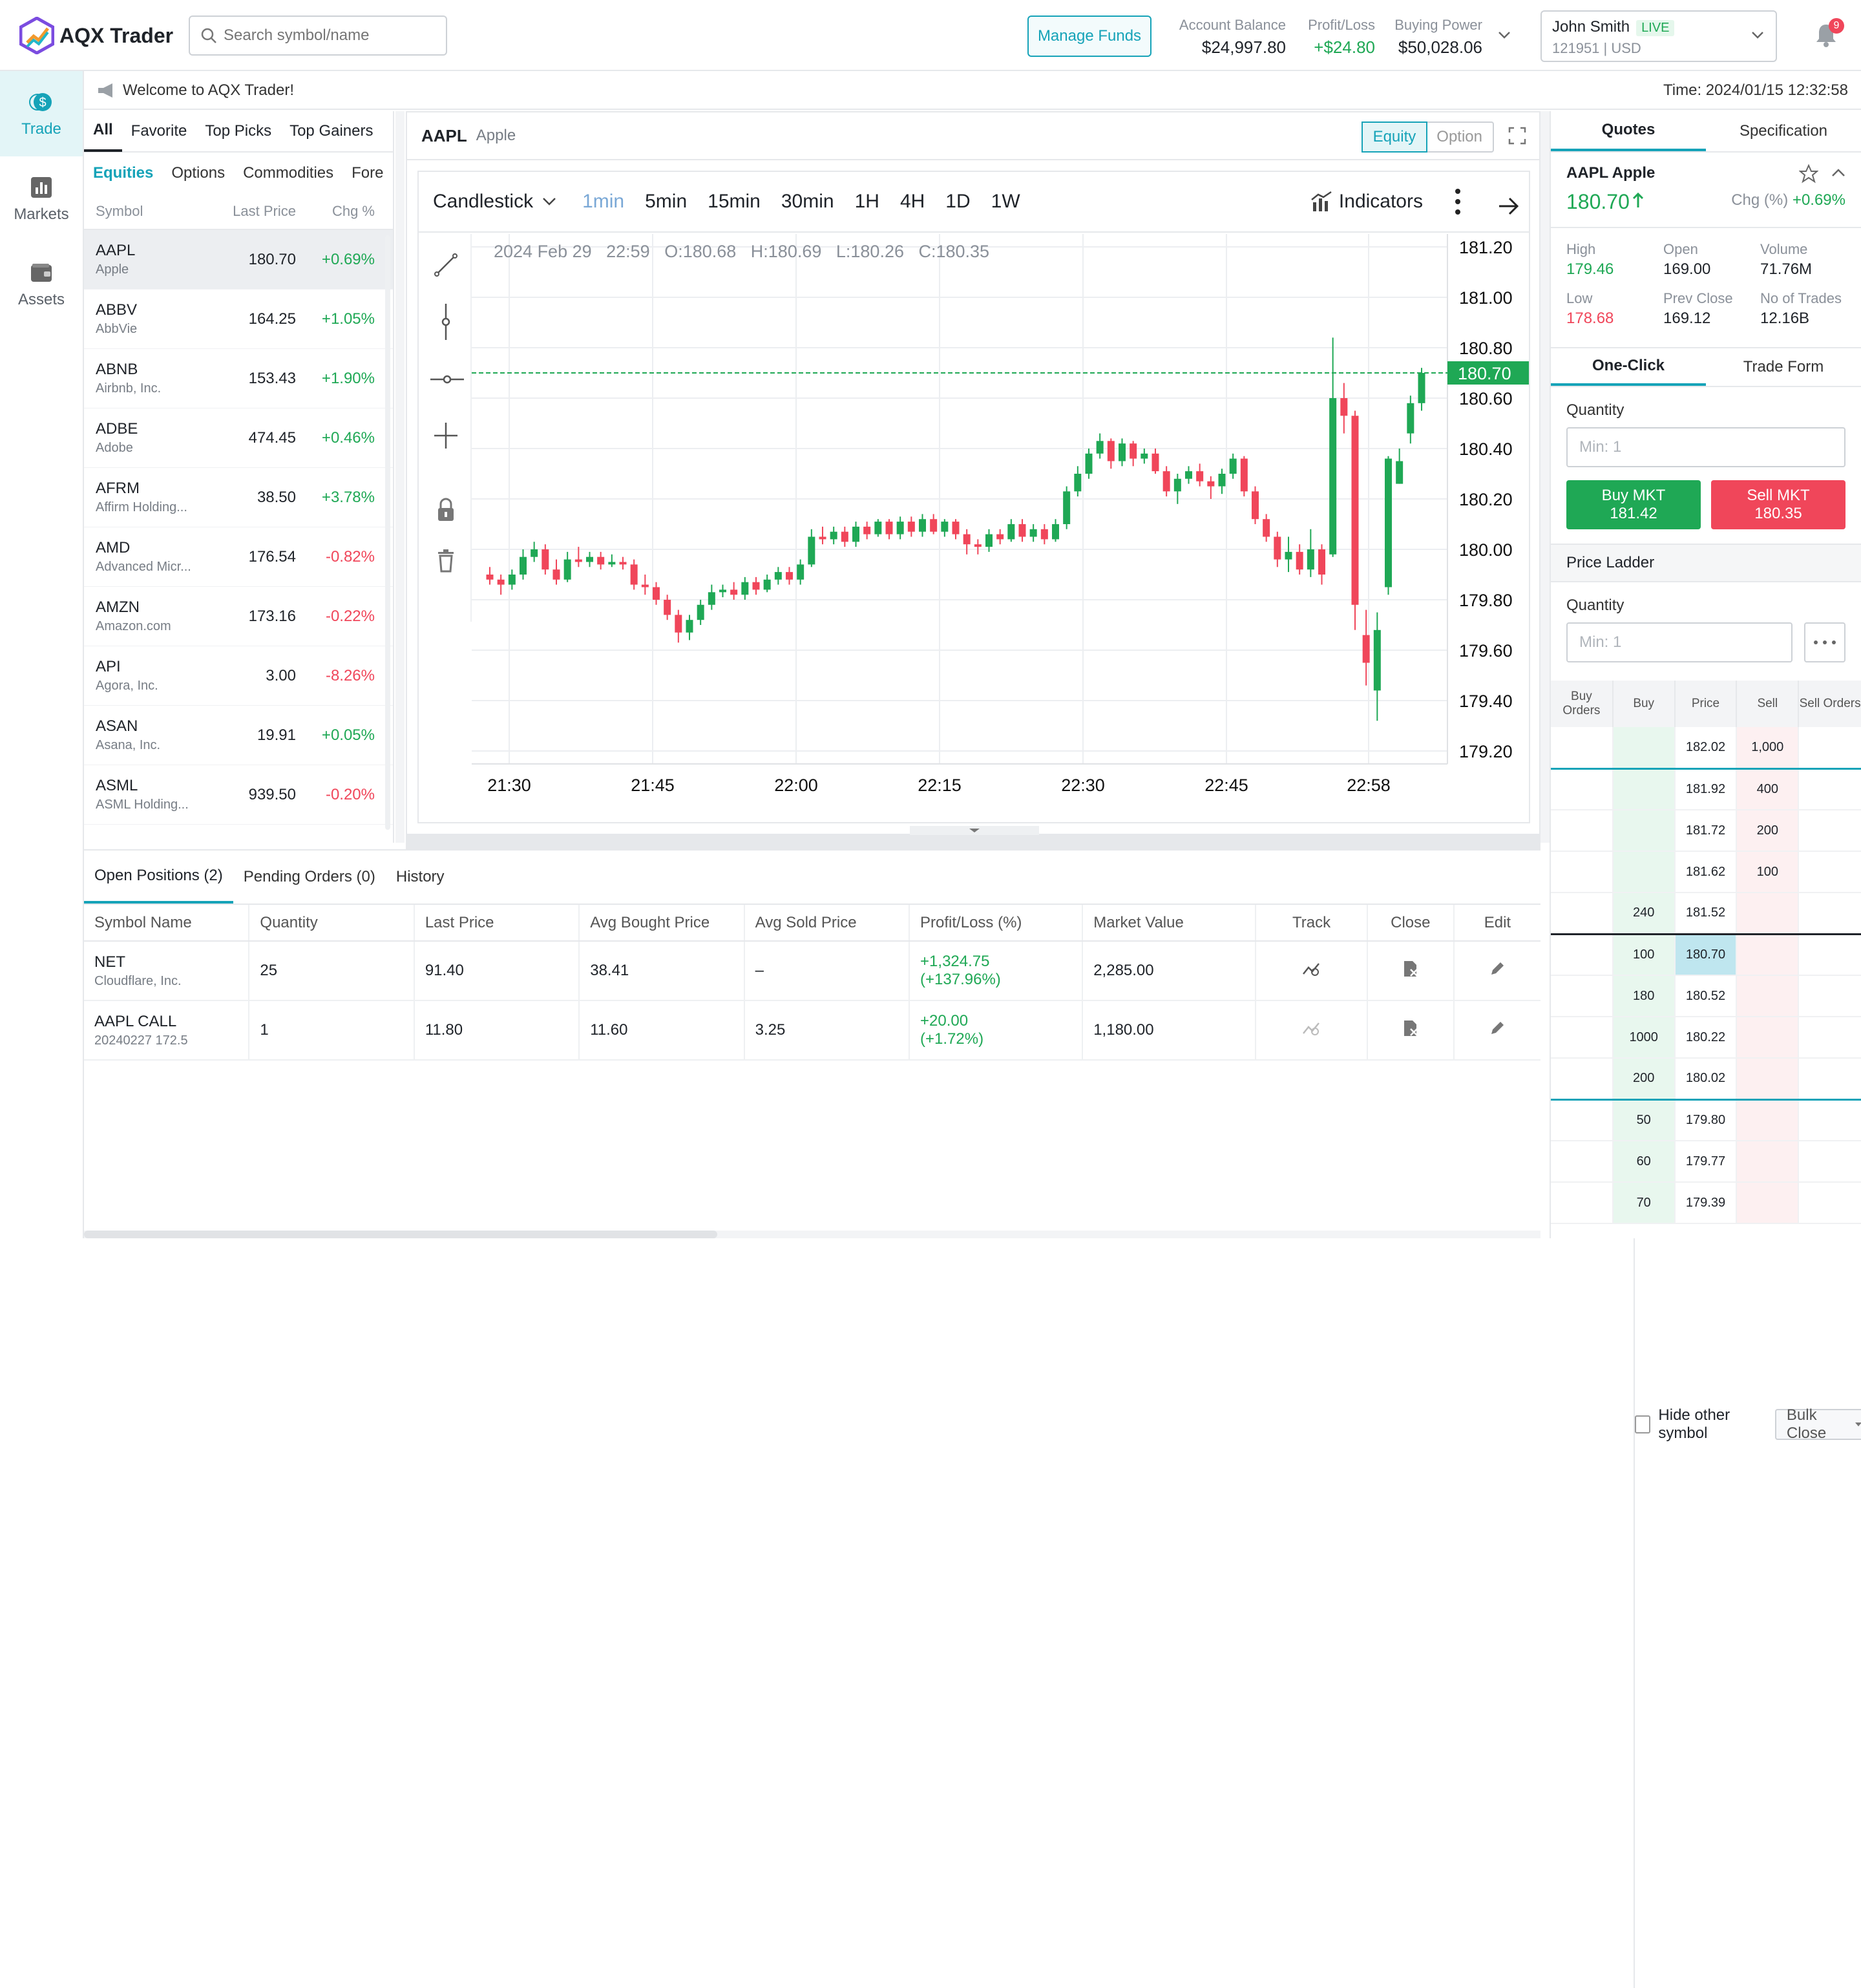 The height and width of the screenshot is (1988, 1861). I want to click on tab-trade-form: Trade Form, so click(1783, 366).